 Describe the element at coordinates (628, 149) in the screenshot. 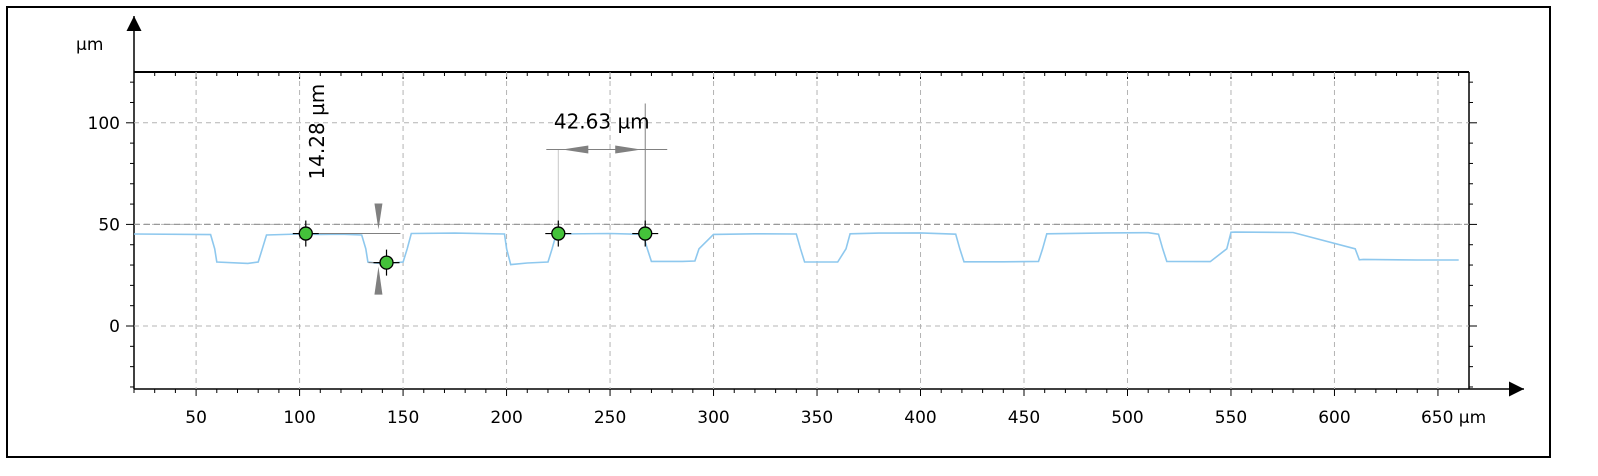

I see `measure-arrow-right` at that location.